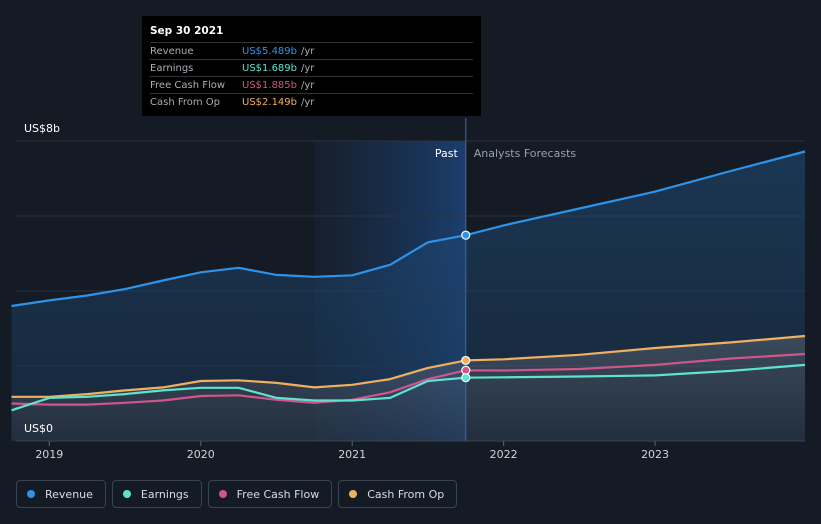  What do you see at coordinates (42, 128) in the screenshot?
I see `y-axis-top-label: US$8b` at bounding box center [42, 128].